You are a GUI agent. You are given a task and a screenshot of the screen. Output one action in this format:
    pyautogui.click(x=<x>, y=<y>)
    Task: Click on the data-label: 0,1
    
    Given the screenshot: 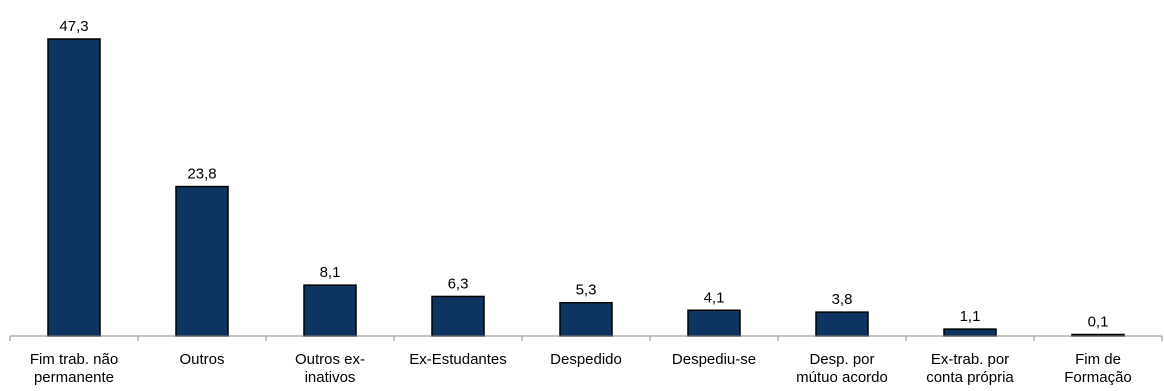 What is the action you would take?
    pyautogui.click(x=1098, y=322)
    